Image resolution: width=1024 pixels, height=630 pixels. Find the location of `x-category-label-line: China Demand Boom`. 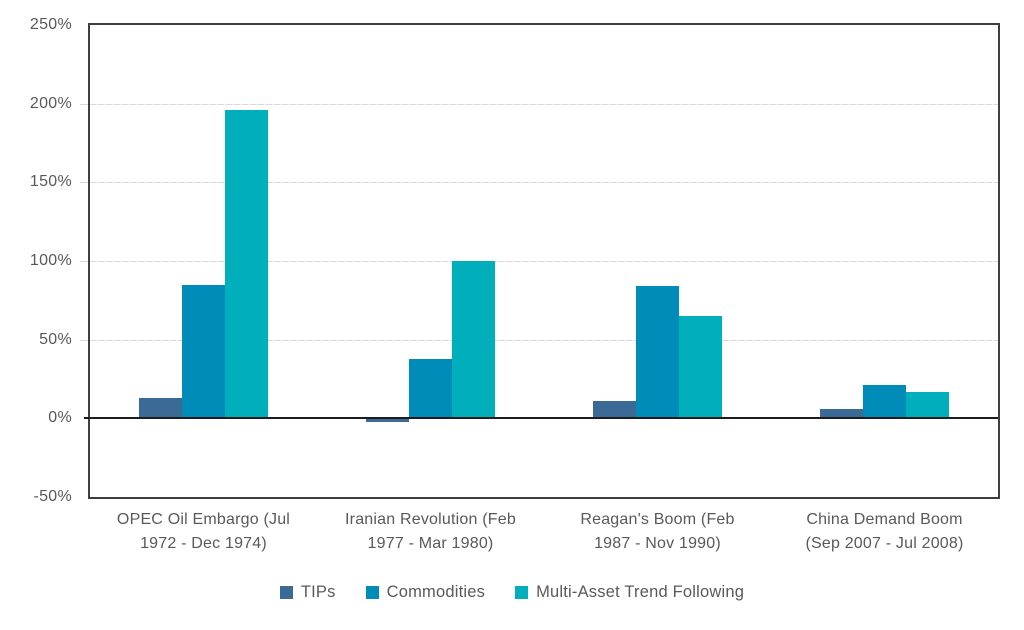

x-category-label-line: China Demand Boom is located at coordinates (884, 519).